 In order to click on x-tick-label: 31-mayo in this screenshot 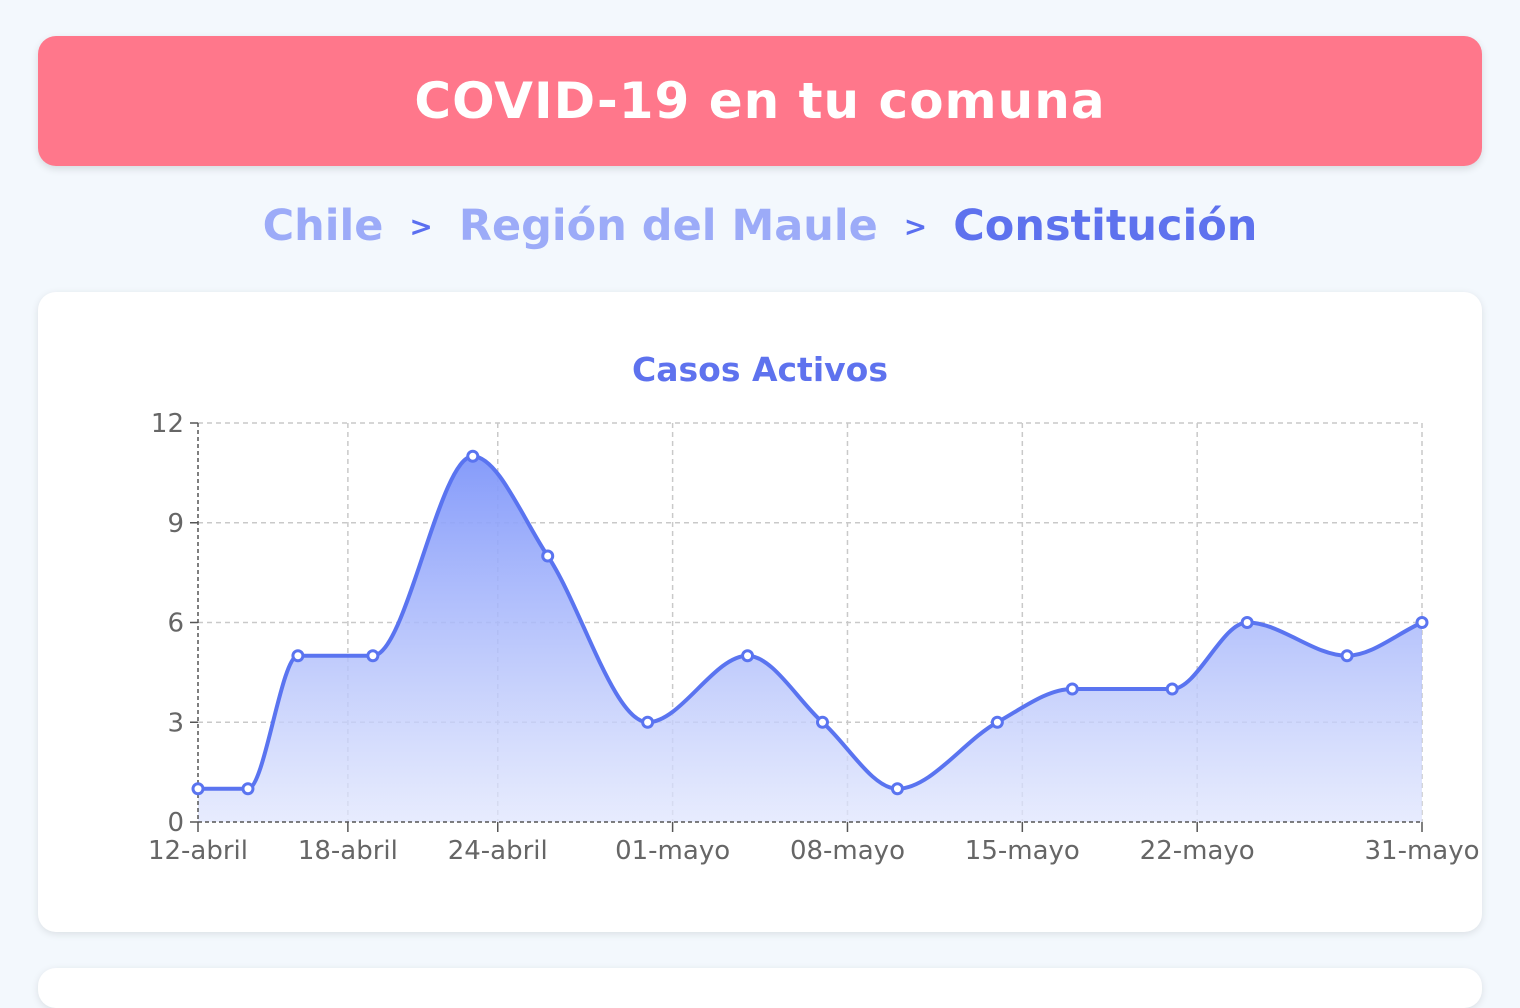, I will do `click(1421, 851)`.